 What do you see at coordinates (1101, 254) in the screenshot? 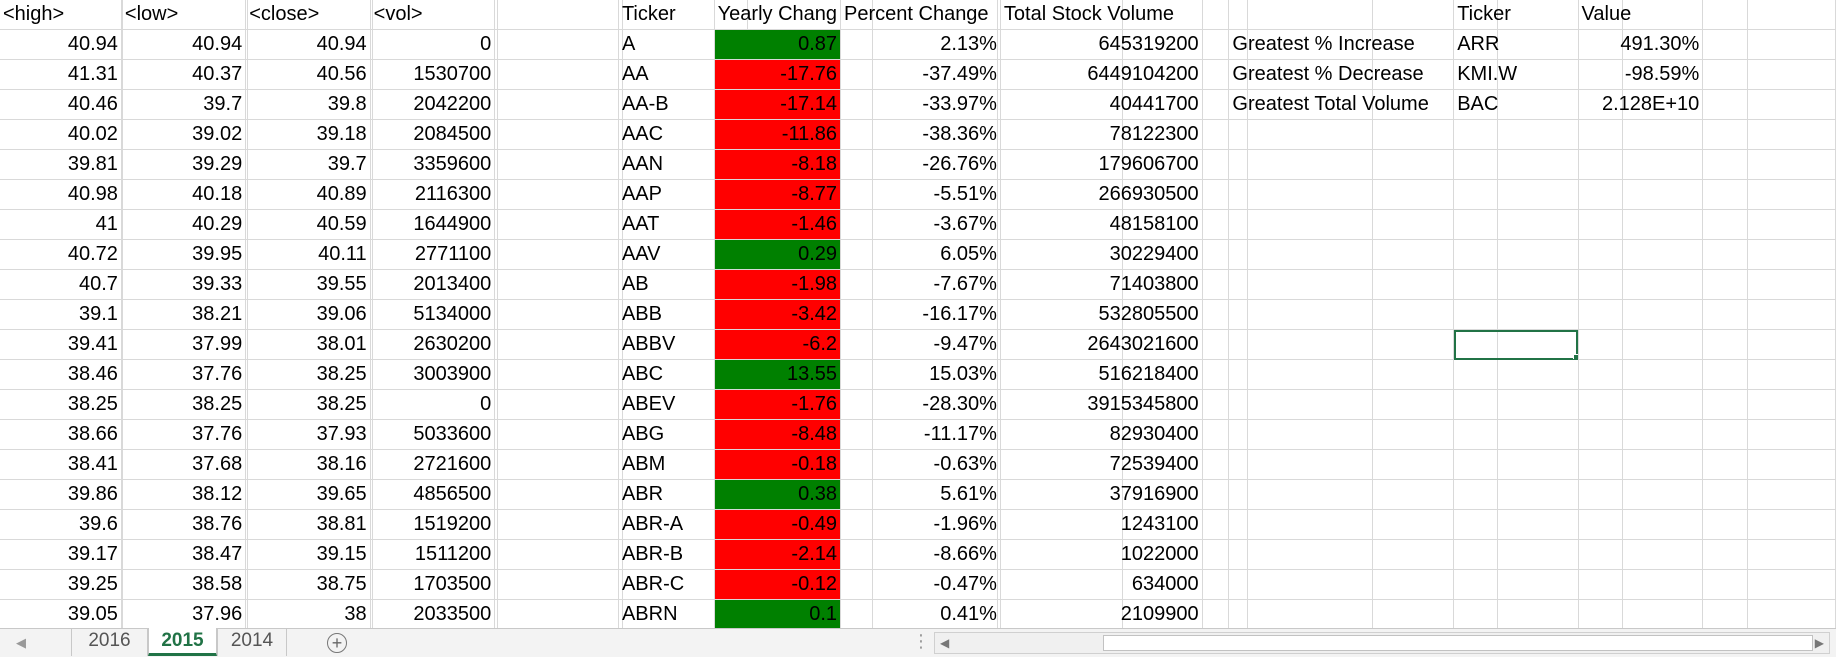
I see `cell-total-volume: 30229400` at bounding box center [1101, 254].